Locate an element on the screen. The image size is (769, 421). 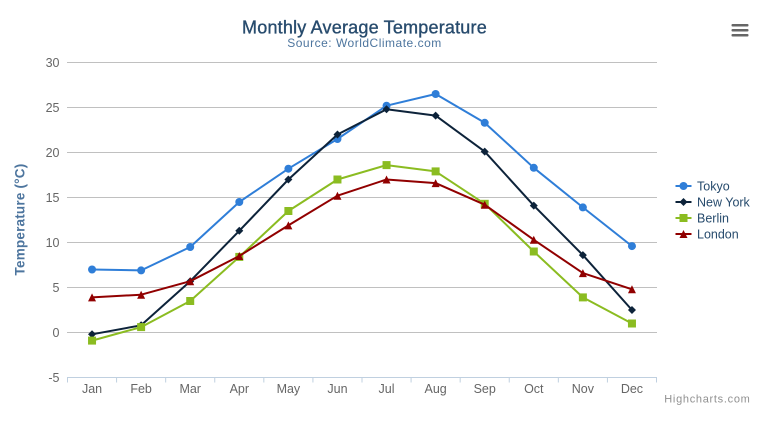
svg-text: -5 is located at coordinates (53, 378).